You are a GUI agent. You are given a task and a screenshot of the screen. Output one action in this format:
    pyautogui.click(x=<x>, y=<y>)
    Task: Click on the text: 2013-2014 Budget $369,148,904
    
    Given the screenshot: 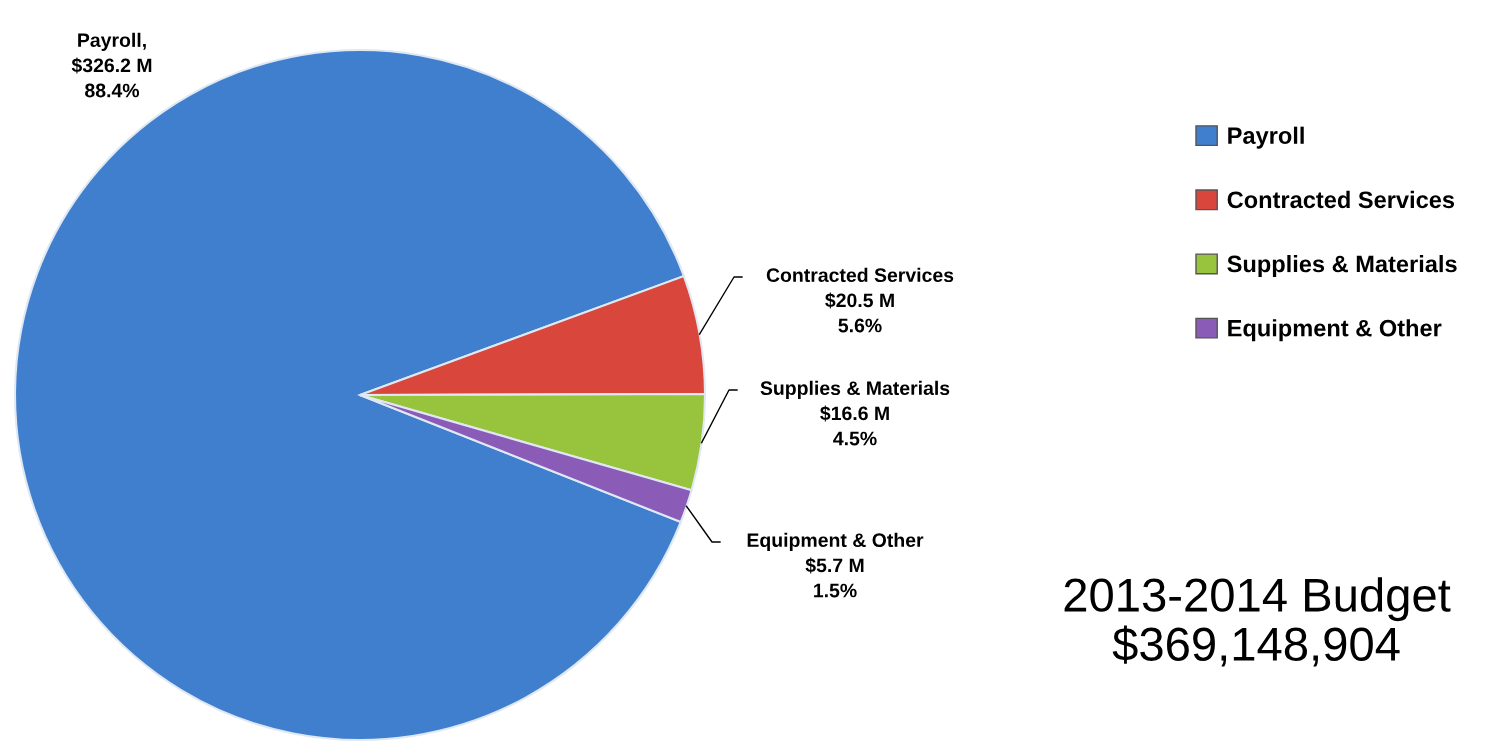 What is the action you would take?
    pyautogui.click(x=1257, y=622)
    